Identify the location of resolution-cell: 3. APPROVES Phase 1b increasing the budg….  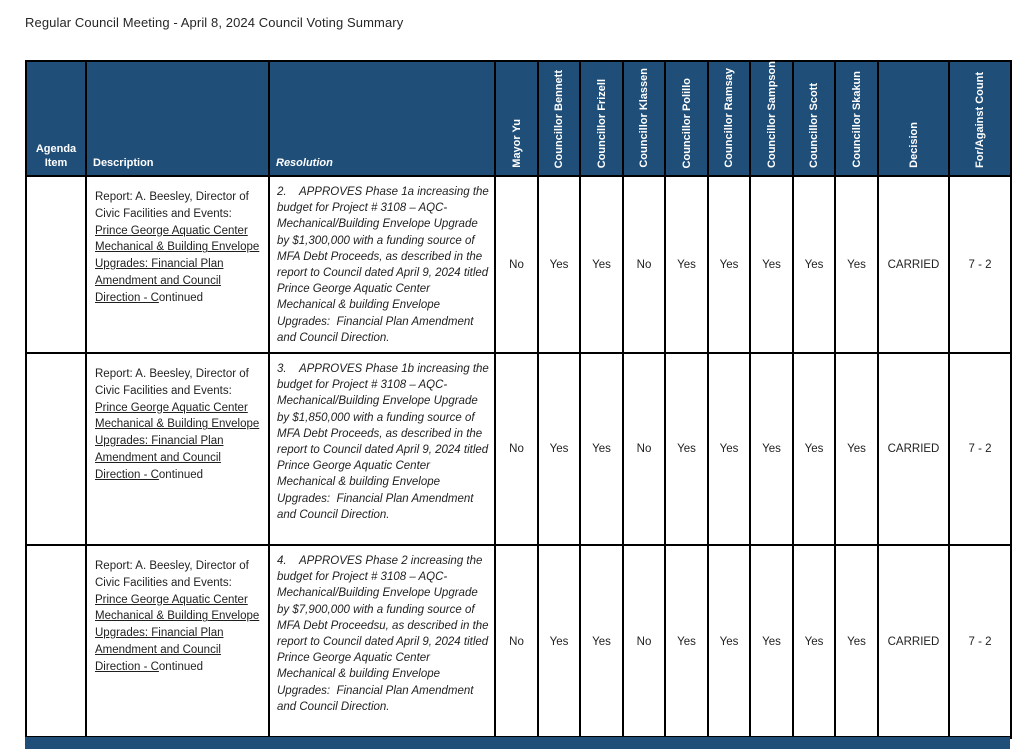
(382, 449).